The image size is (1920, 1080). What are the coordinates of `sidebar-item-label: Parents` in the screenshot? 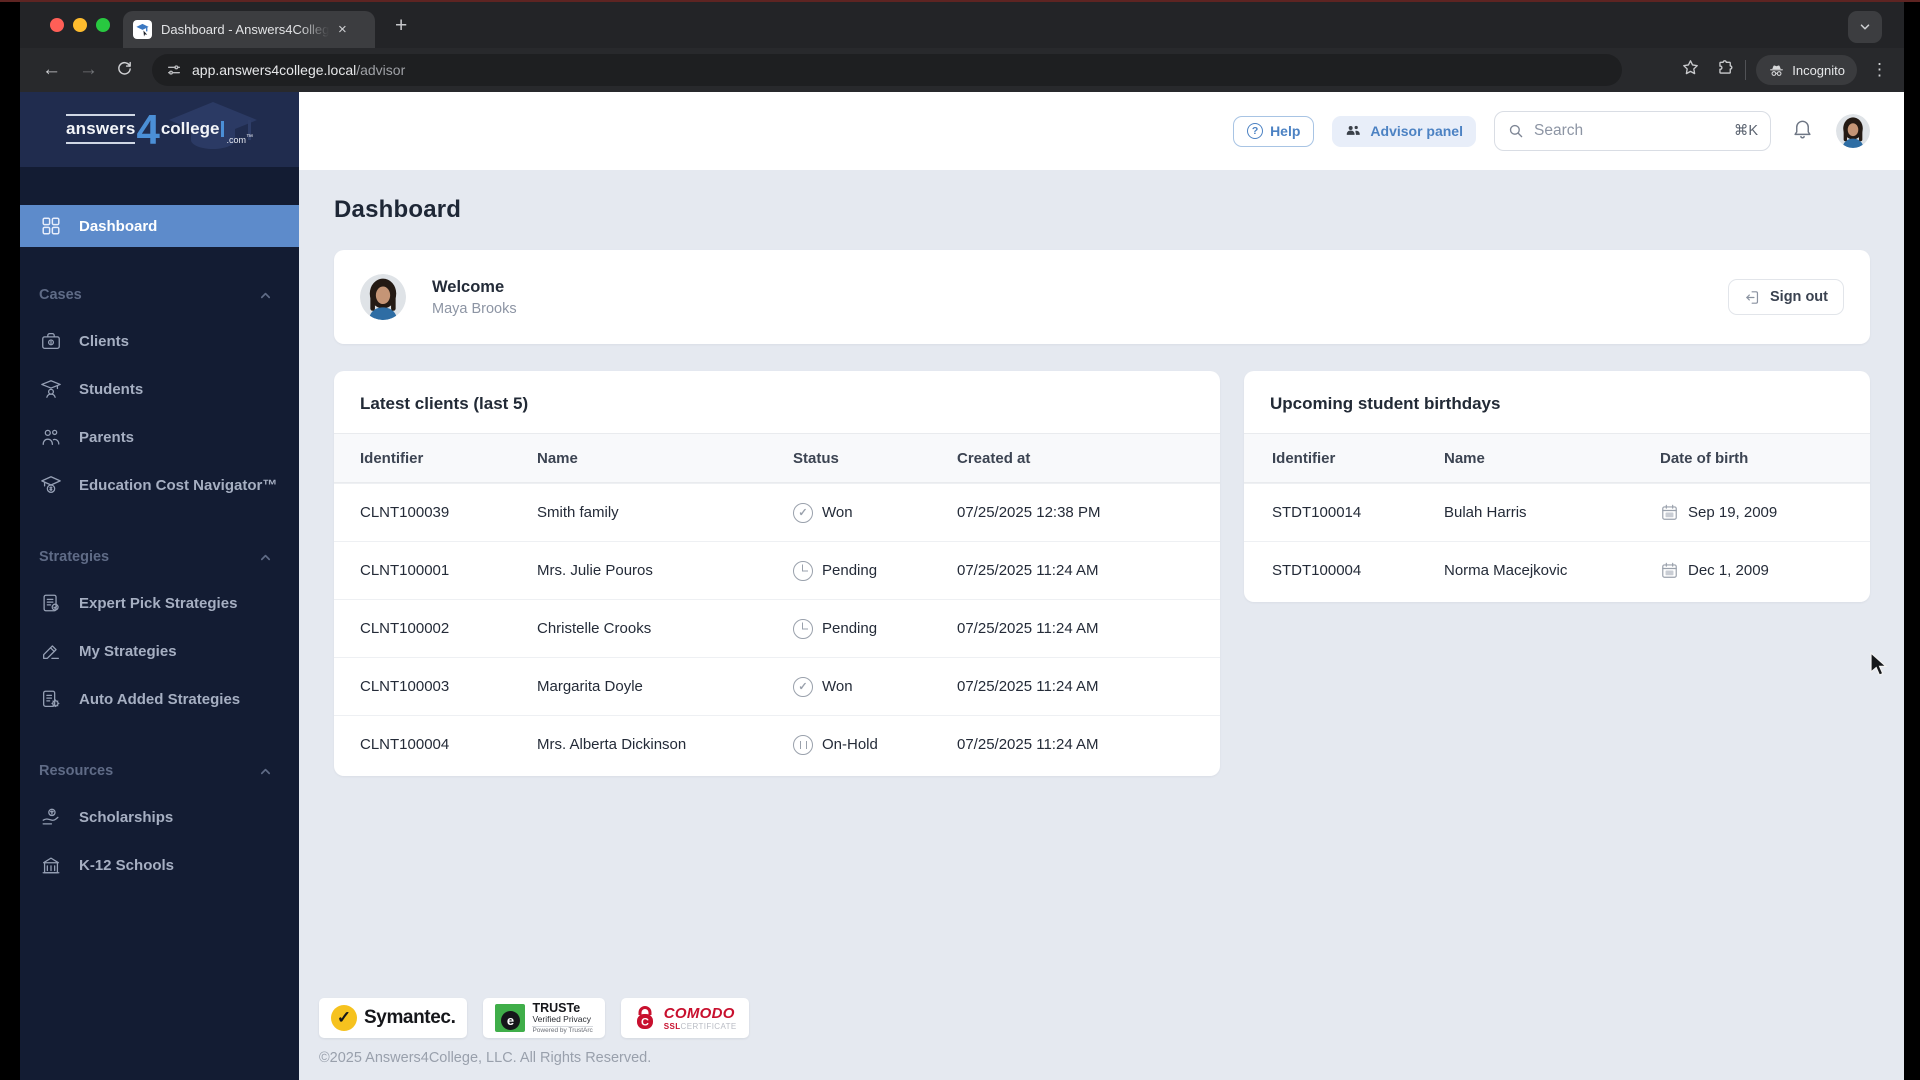 It's located at (107, 437).